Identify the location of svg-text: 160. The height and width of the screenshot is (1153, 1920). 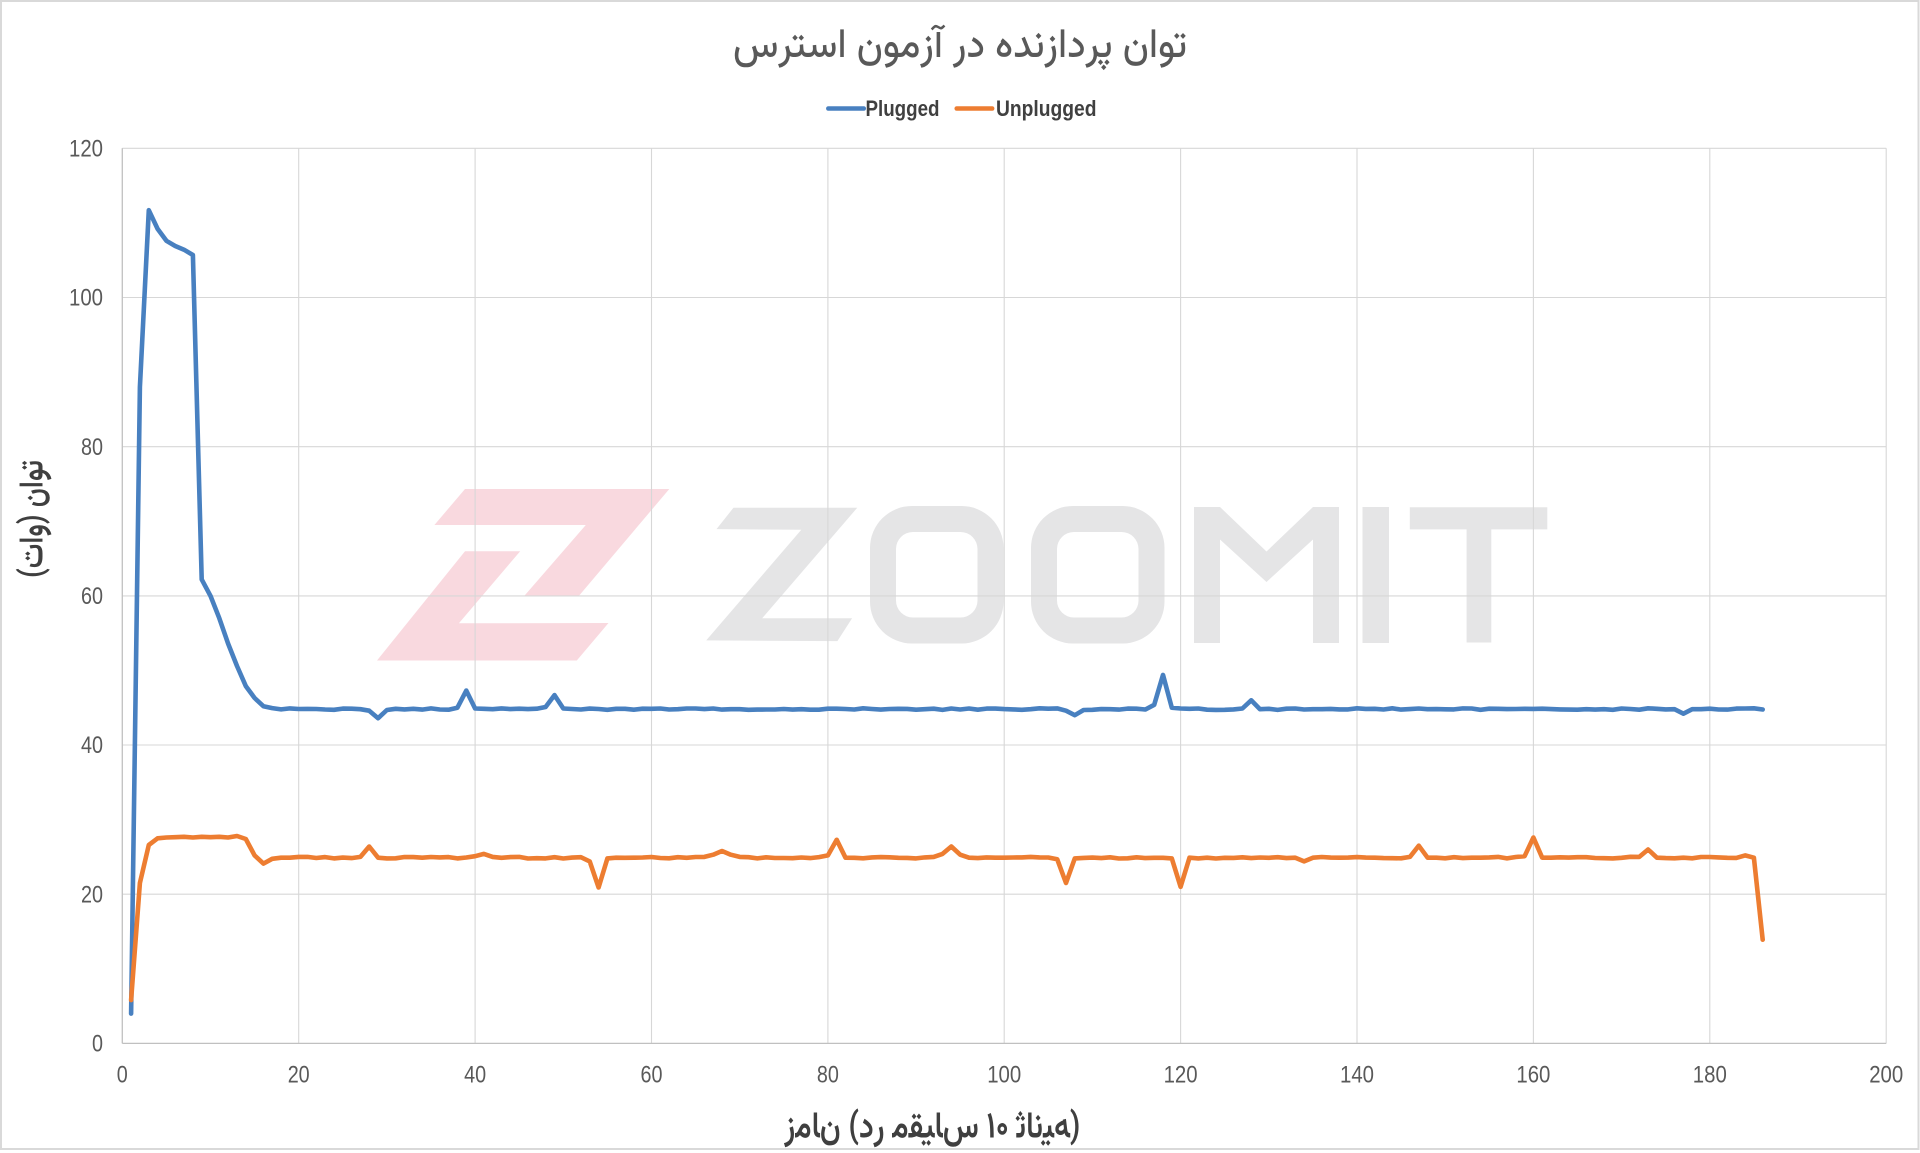
(1533, 1075).